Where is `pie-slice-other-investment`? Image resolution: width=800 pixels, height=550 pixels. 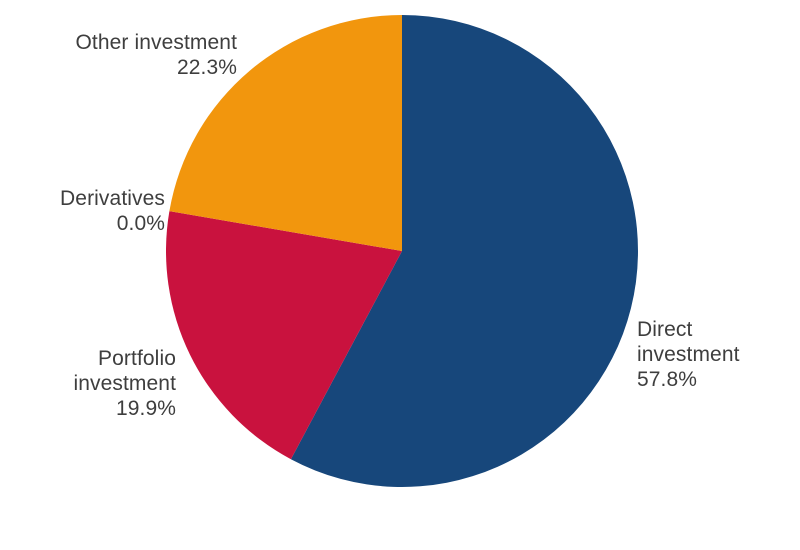 pie-slice-other-investment is located at coordinates (285, 133).